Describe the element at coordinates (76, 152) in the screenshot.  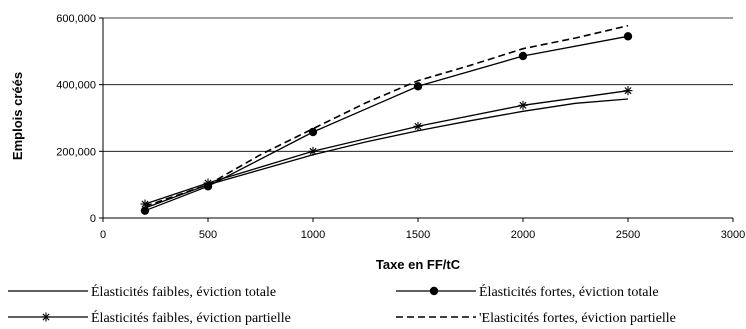
I see `y-tick-label: 200,000` at that location.